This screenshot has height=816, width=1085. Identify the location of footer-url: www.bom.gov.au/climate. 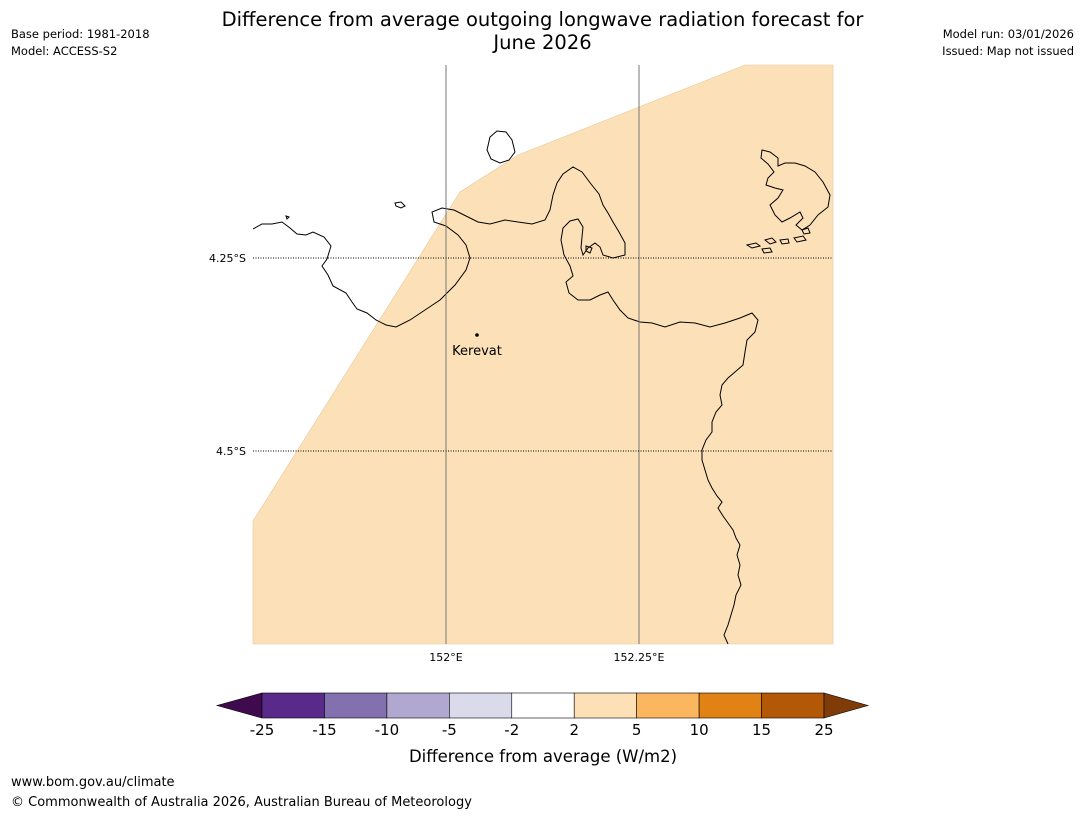
(93, 782).